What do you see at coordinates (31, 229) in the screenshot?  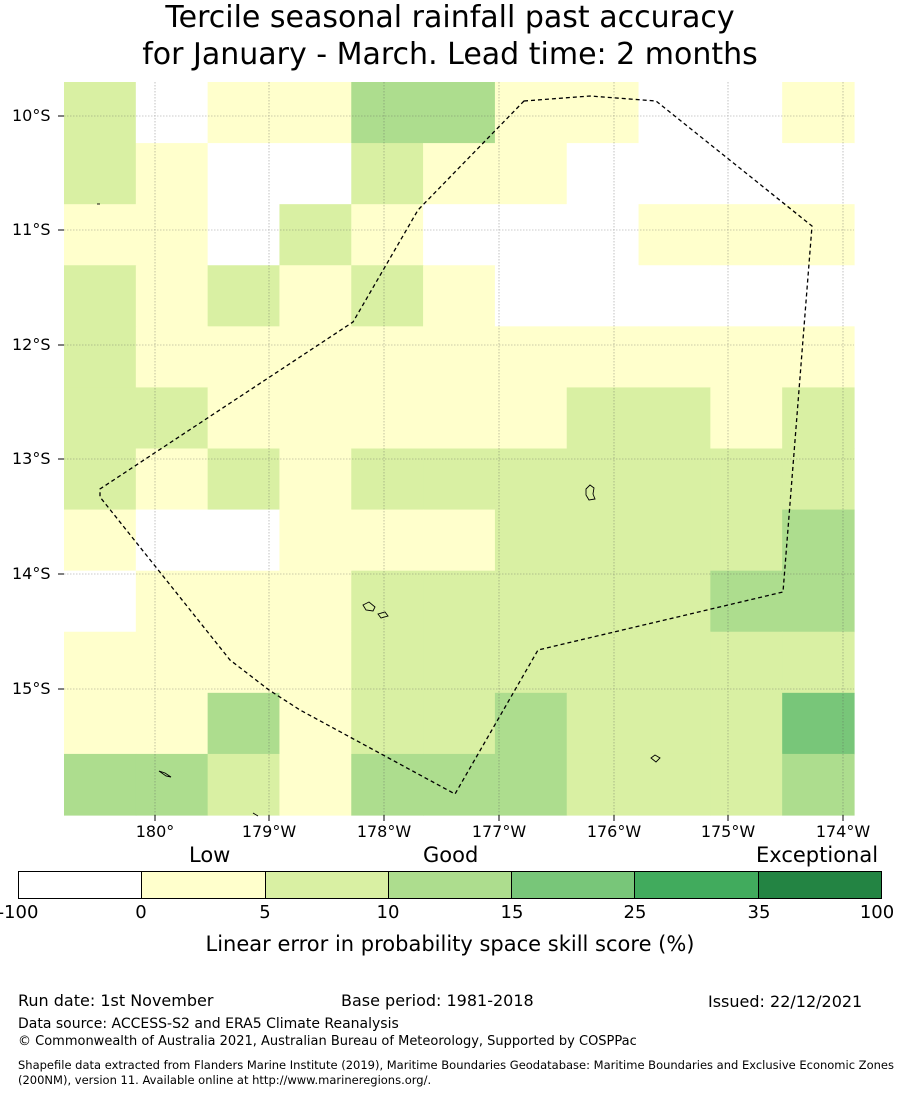 I see `lat-label-11s: 11°S` at bounding box center [31, 229].